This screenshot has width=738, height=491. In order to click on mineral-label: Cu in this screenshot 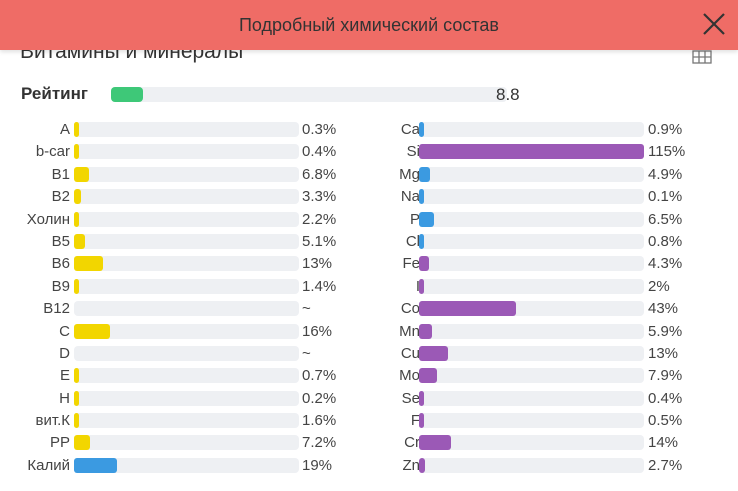, I will do `click(410, 353)`.